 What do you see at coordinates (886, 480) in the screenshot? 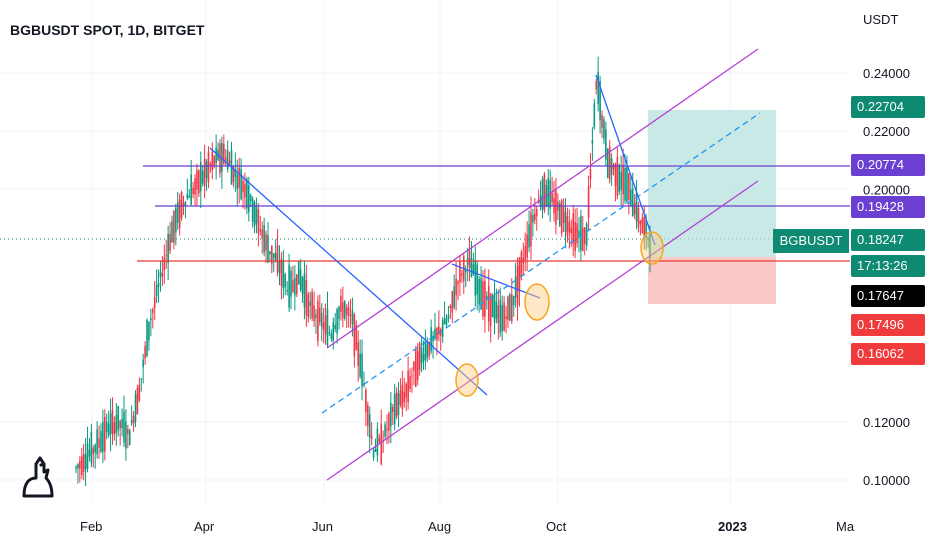
I see `y-tick-label: 0.10000` at bounding box center [886, 480].